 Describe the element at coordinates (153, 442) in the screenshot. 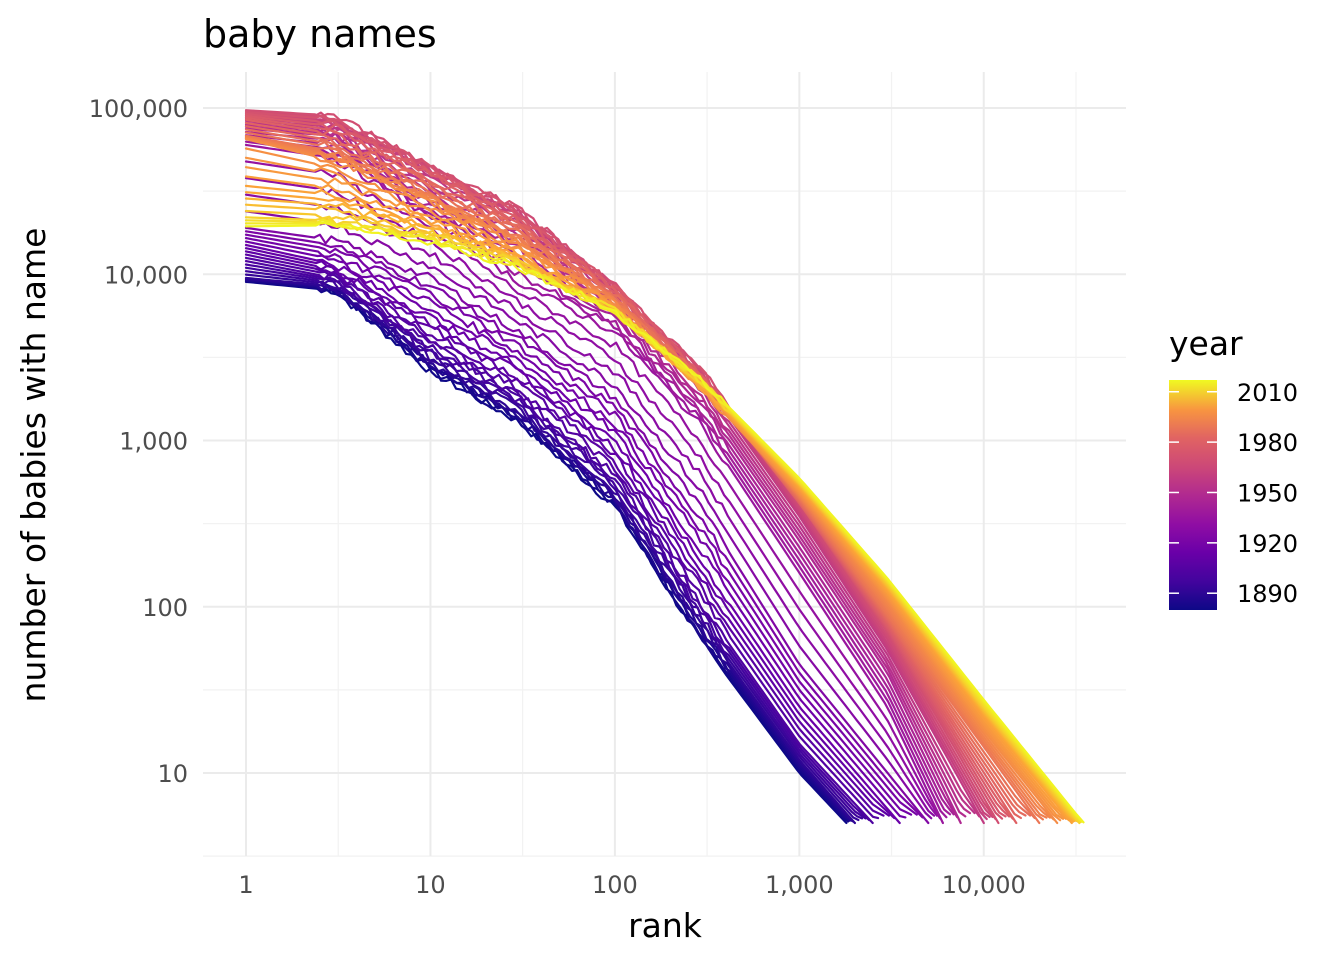

I see `y-tick-label: 1,000` at that location.